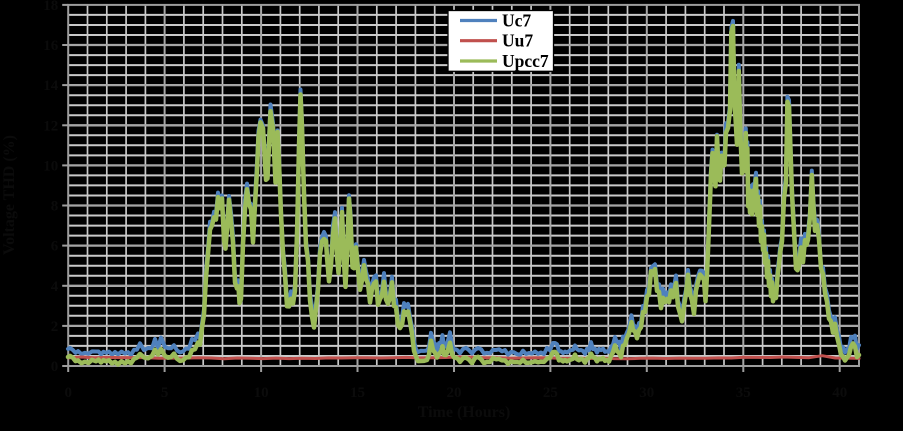 This screenshot has height=431, width=903. I want to click on svg-text: Uc7, so click(516, 21).